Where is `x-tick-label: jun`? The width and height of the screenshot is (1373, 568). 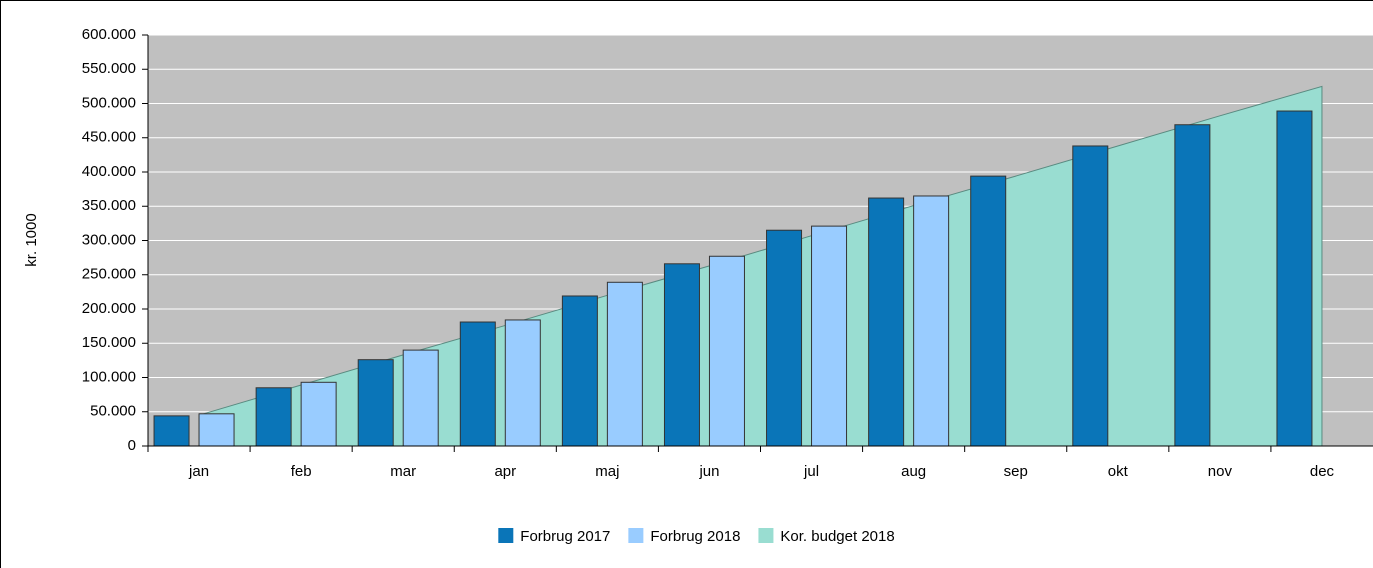 x-tick-label: jun is located at coordinates (708, 471).